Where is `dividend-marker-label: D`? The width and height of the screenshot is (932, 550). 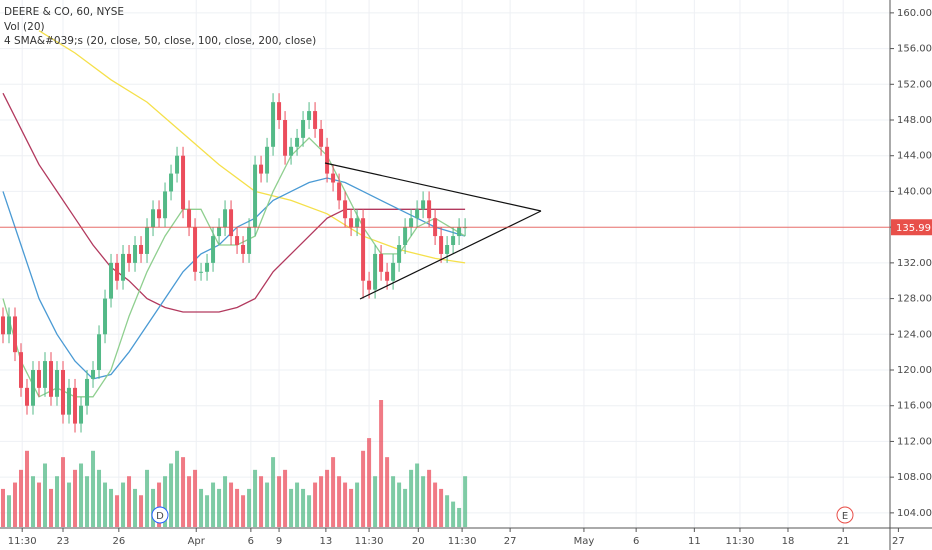
dividend-marker-label: D is located at coordinates (160, 516).